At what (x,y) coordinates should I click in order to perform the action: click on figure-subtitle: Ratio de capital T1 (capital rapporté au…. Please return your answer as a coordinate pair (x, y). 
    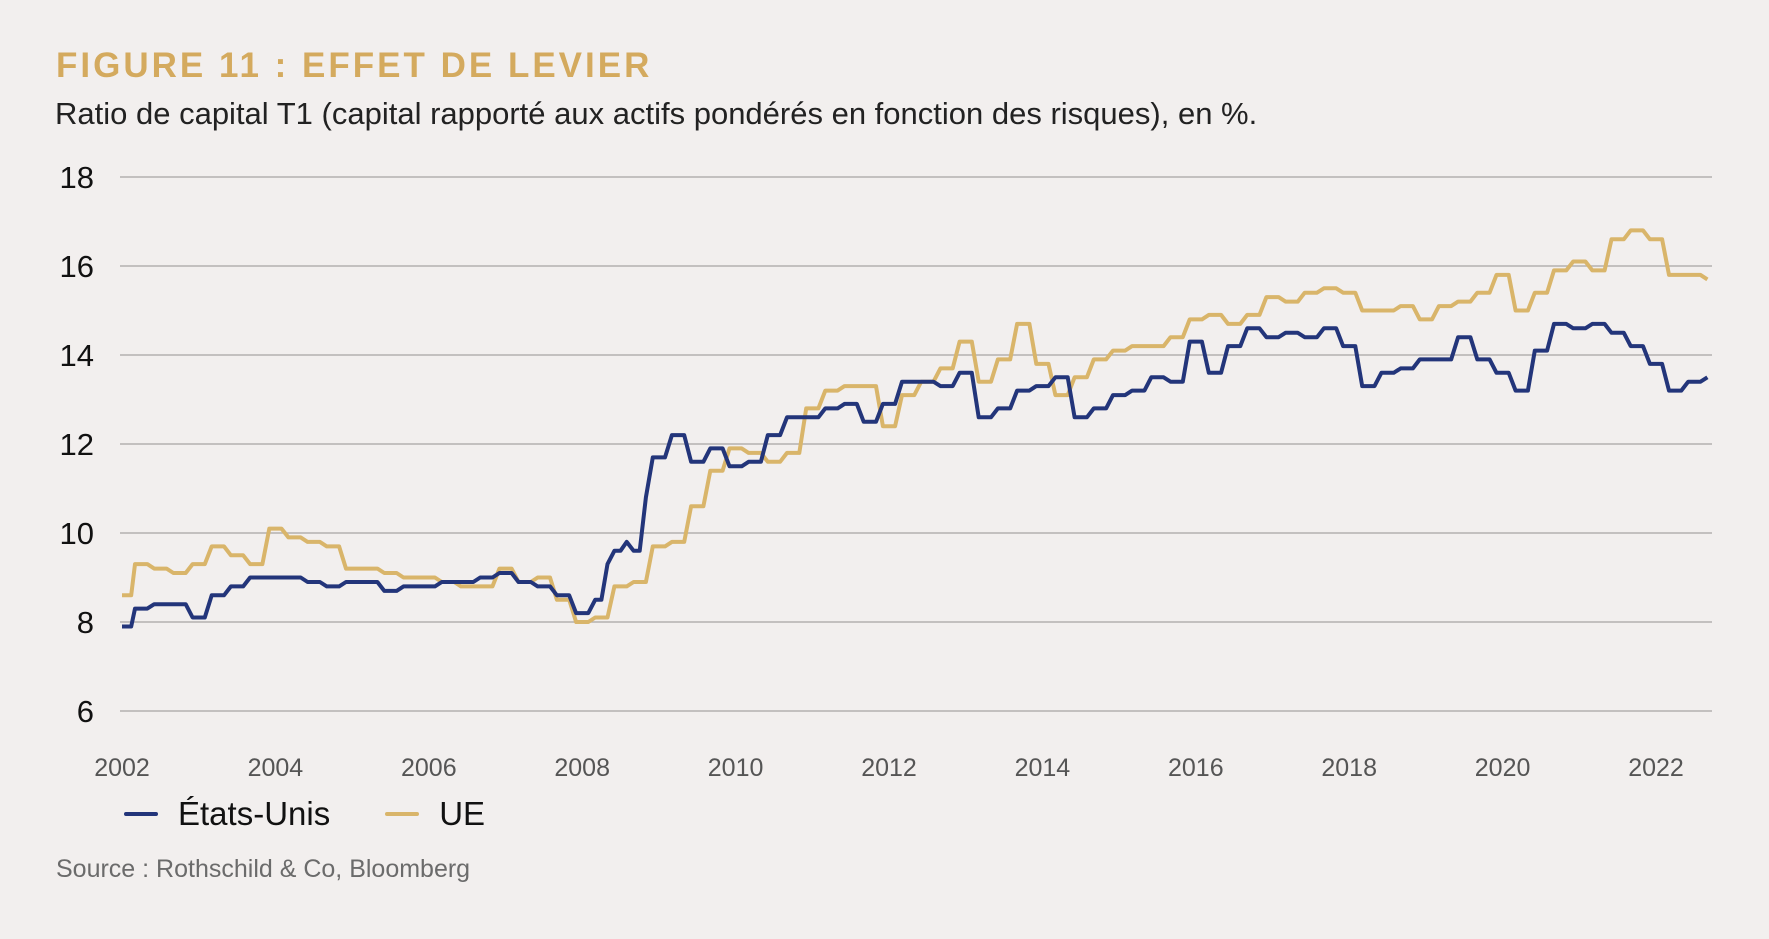
    Looking at the image, I should click on (656, 113).